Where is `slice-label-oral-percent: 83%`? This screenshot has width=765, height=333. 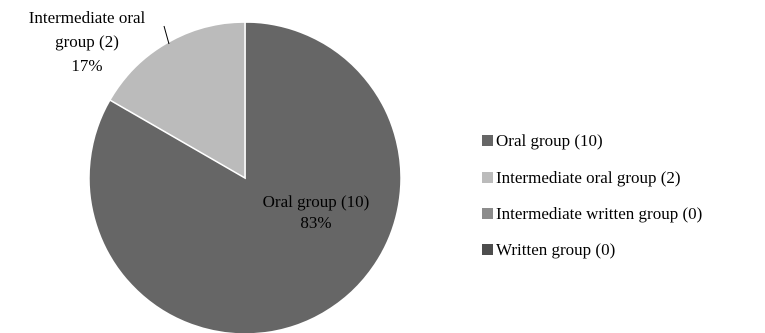 slice-label-oral-percent: 83% is located at coordinates (315, 222).